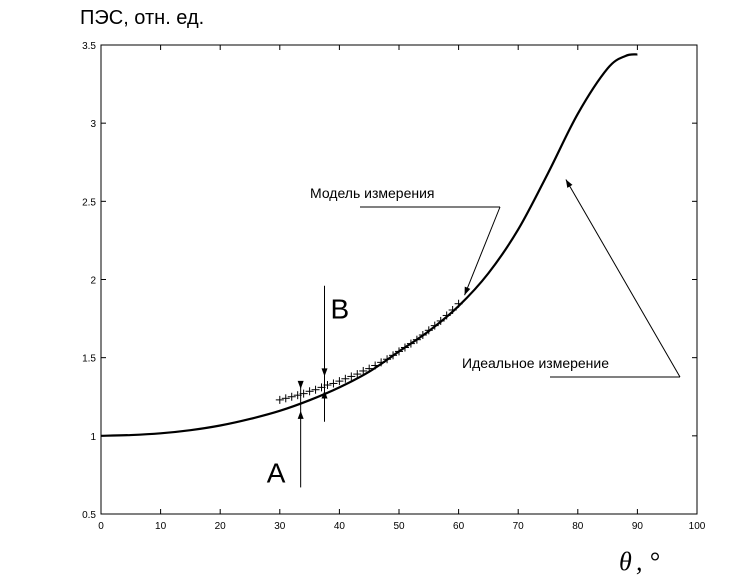 The image size is (744, 584). I want to click on x-tick-label: 50, so click(399, 526).